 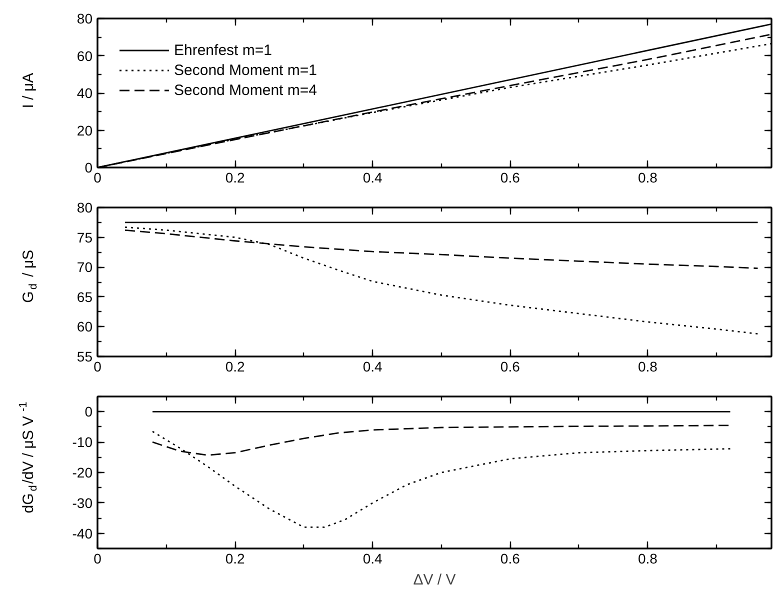 What do you see at coordinates (82, 472) in the screenshot?
I see `y-tick-label: -20` at bounding box center [82, 472].